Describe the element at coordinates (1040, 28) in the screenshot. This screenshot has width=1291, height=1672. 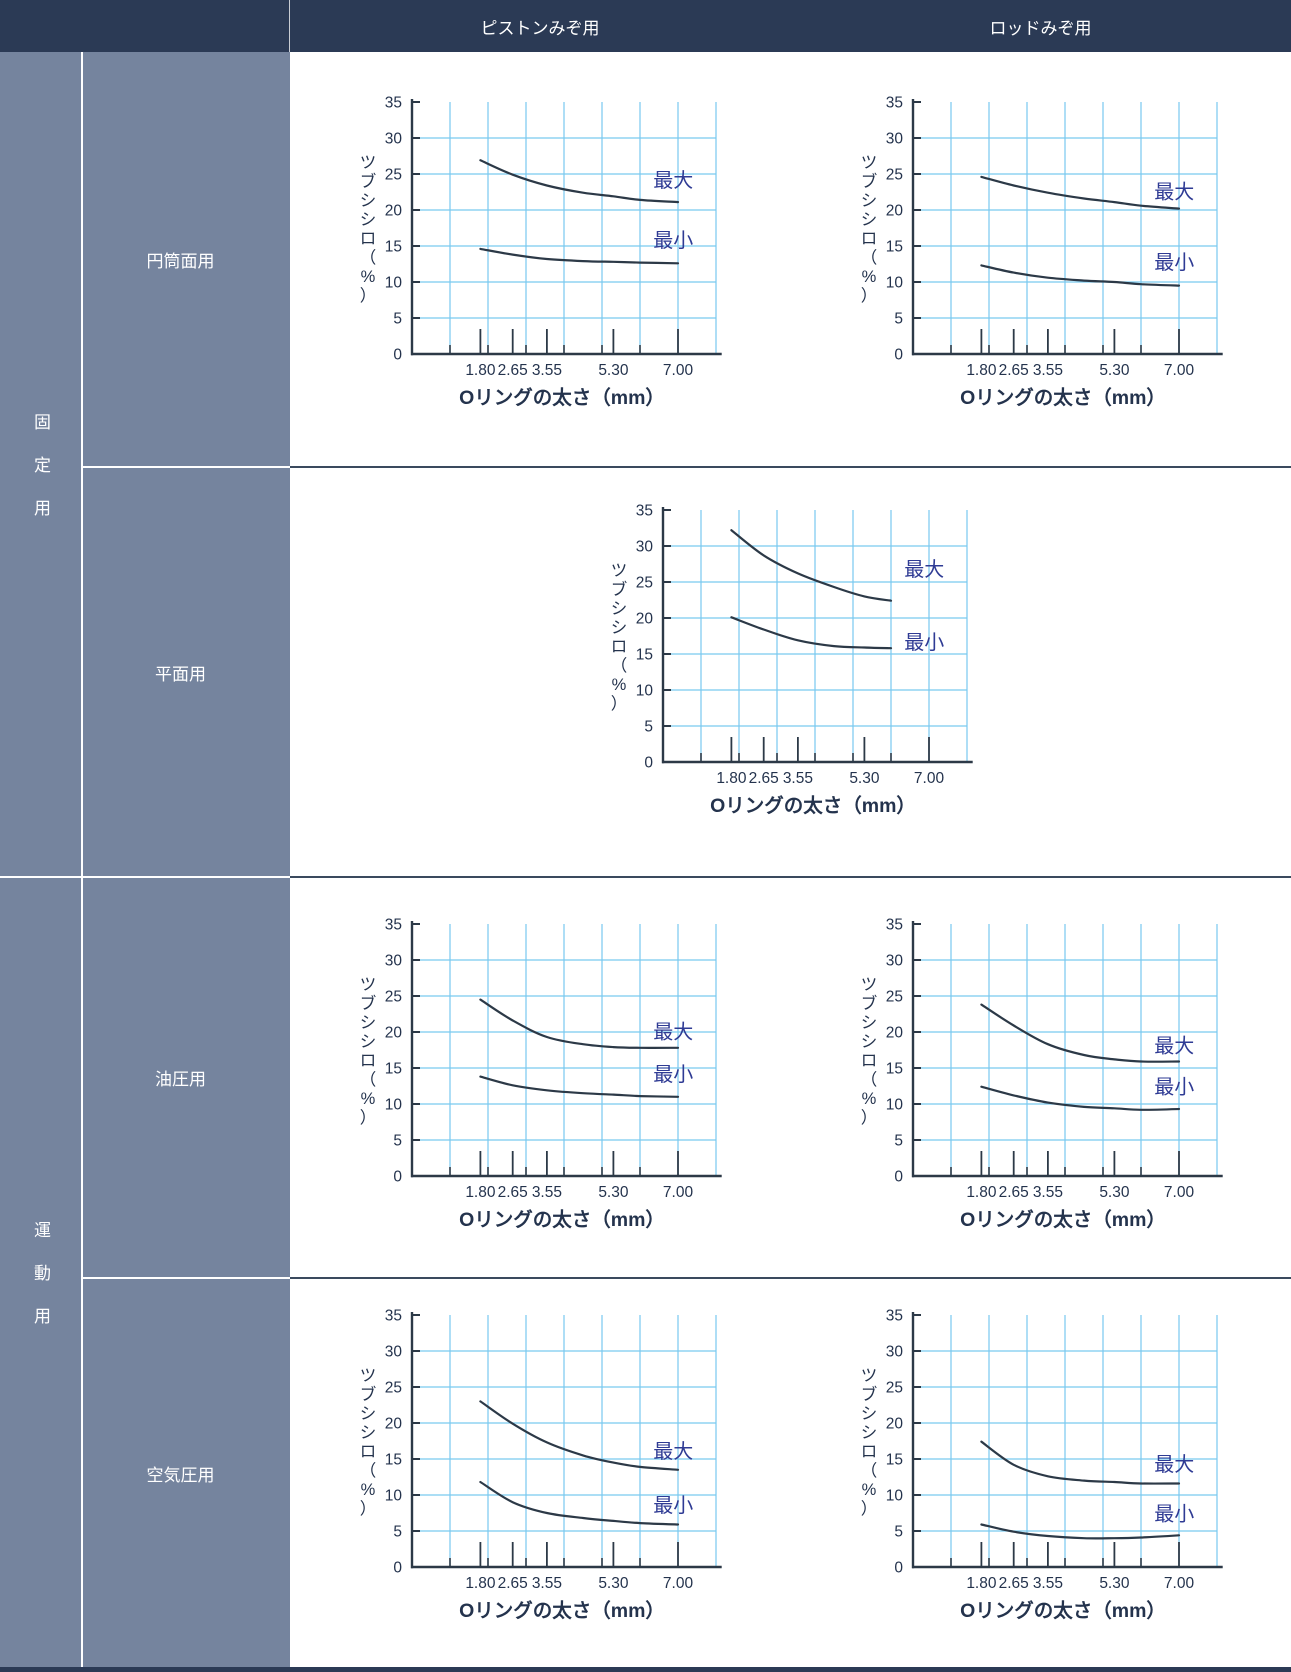
I see `column-header-rod-groove: ロッドみぞ用` at that location.